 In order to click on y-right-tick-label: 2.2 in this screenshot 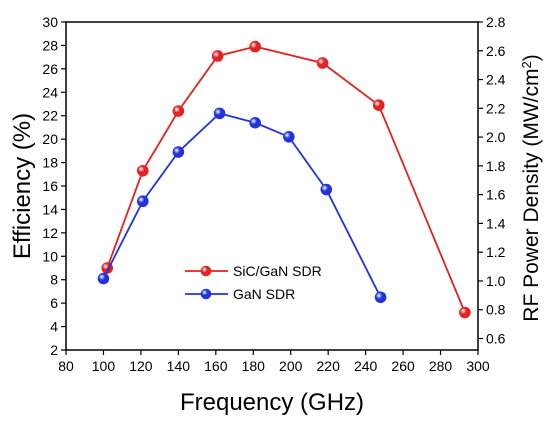, I will do `click(496, 108)`.